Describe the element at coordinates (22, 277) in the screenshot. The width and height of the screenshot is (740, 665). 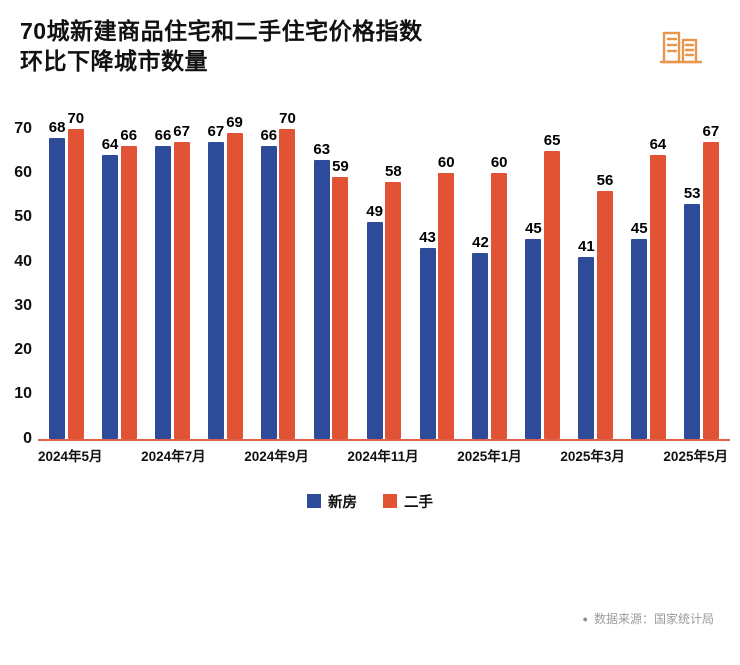
I see `y-axis: 0 10 20 30 40 50 60 70` at that location.